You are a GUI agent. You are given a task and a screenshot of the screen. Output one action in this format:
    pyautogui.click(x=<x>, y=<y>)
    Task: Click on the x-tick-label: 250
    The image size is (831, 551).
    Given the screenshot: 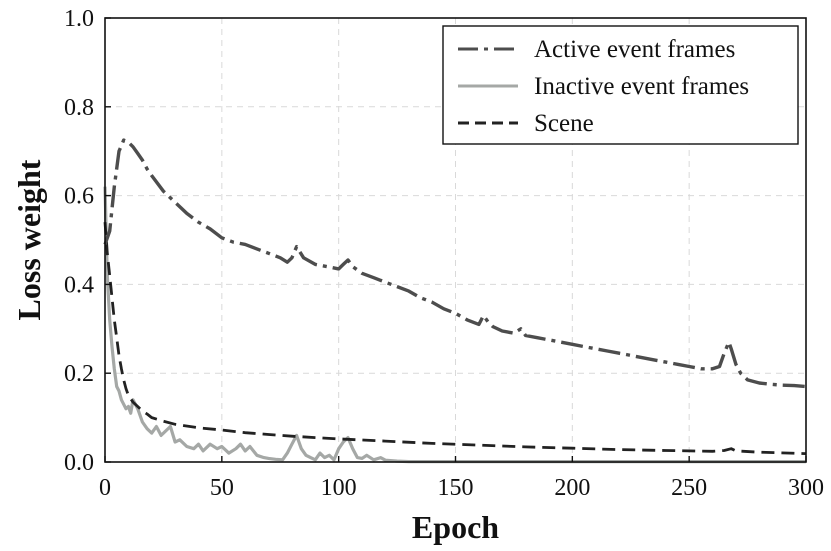 What is the action you would take?
    pyautogui.click(x=689, y=488)
    